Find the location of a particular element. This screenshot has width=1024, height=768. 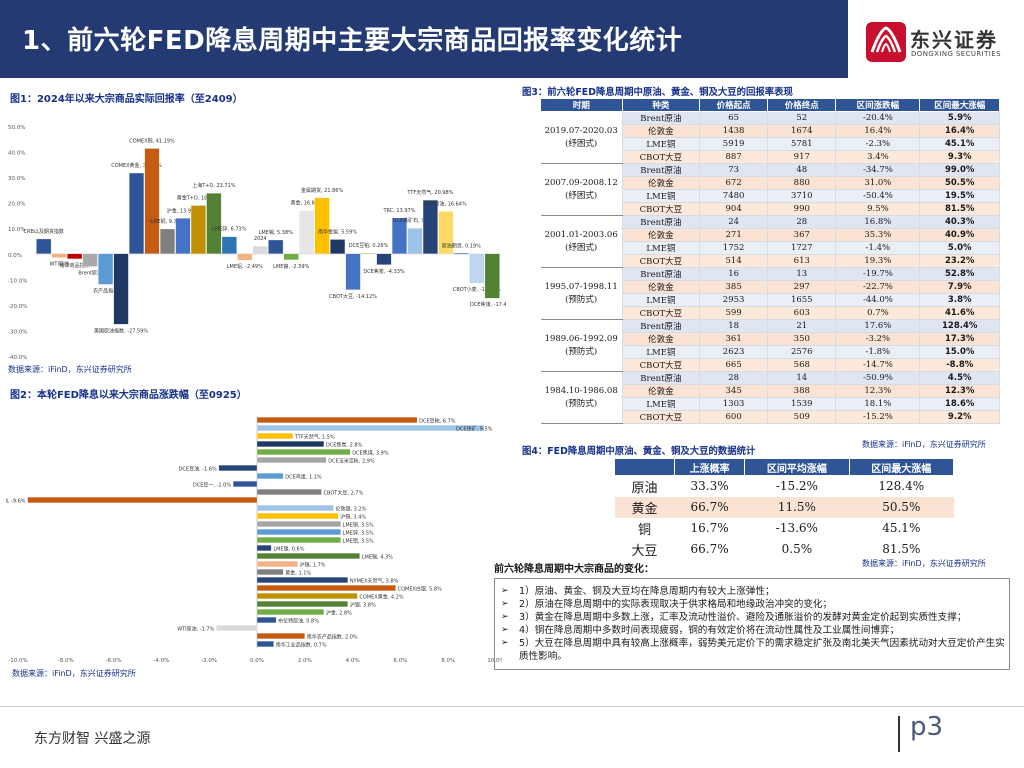

table-cell: 99.0% is located at coordinates (959, 170).